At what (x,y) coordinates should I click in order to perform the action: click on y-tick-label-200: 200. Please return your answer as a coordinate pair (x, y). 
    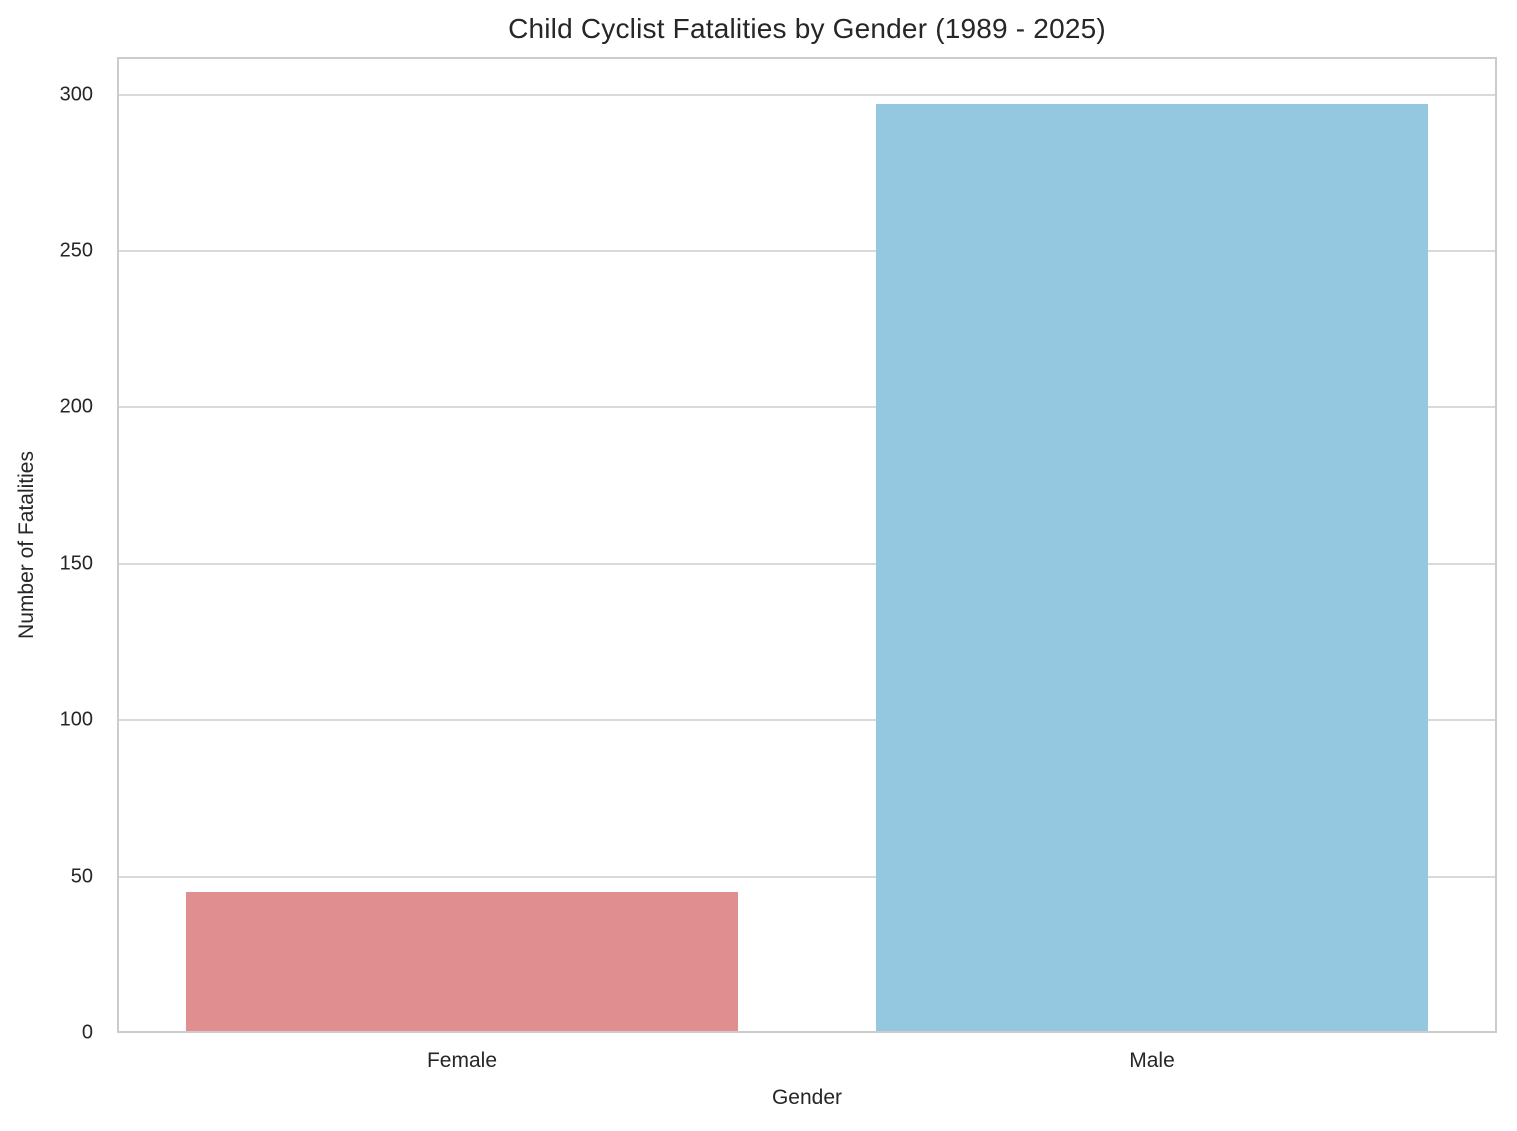
    Looking at the image, I should click on (76, 406).